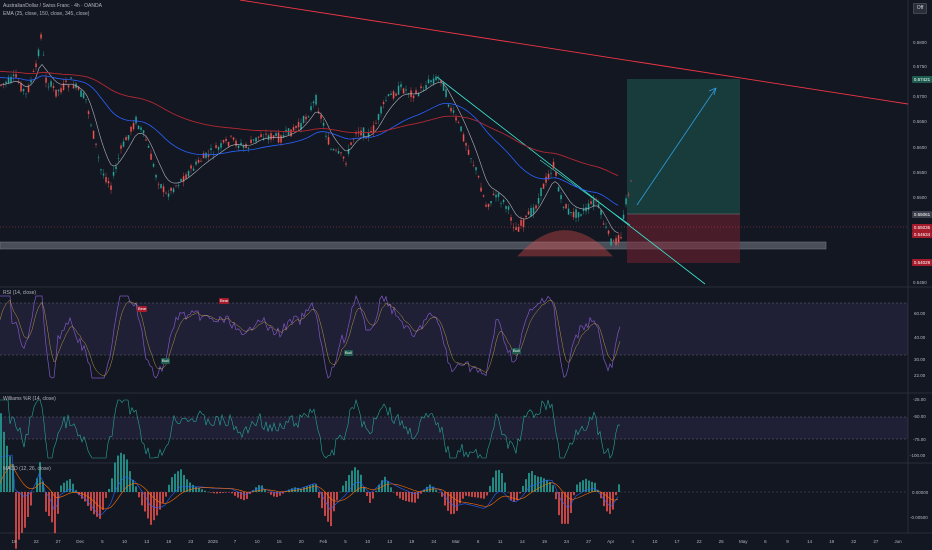 Image resolution: width=932 pixels, height=550 pixels. I want to click on entry-price-label: 0.55061, so click(922, 214).